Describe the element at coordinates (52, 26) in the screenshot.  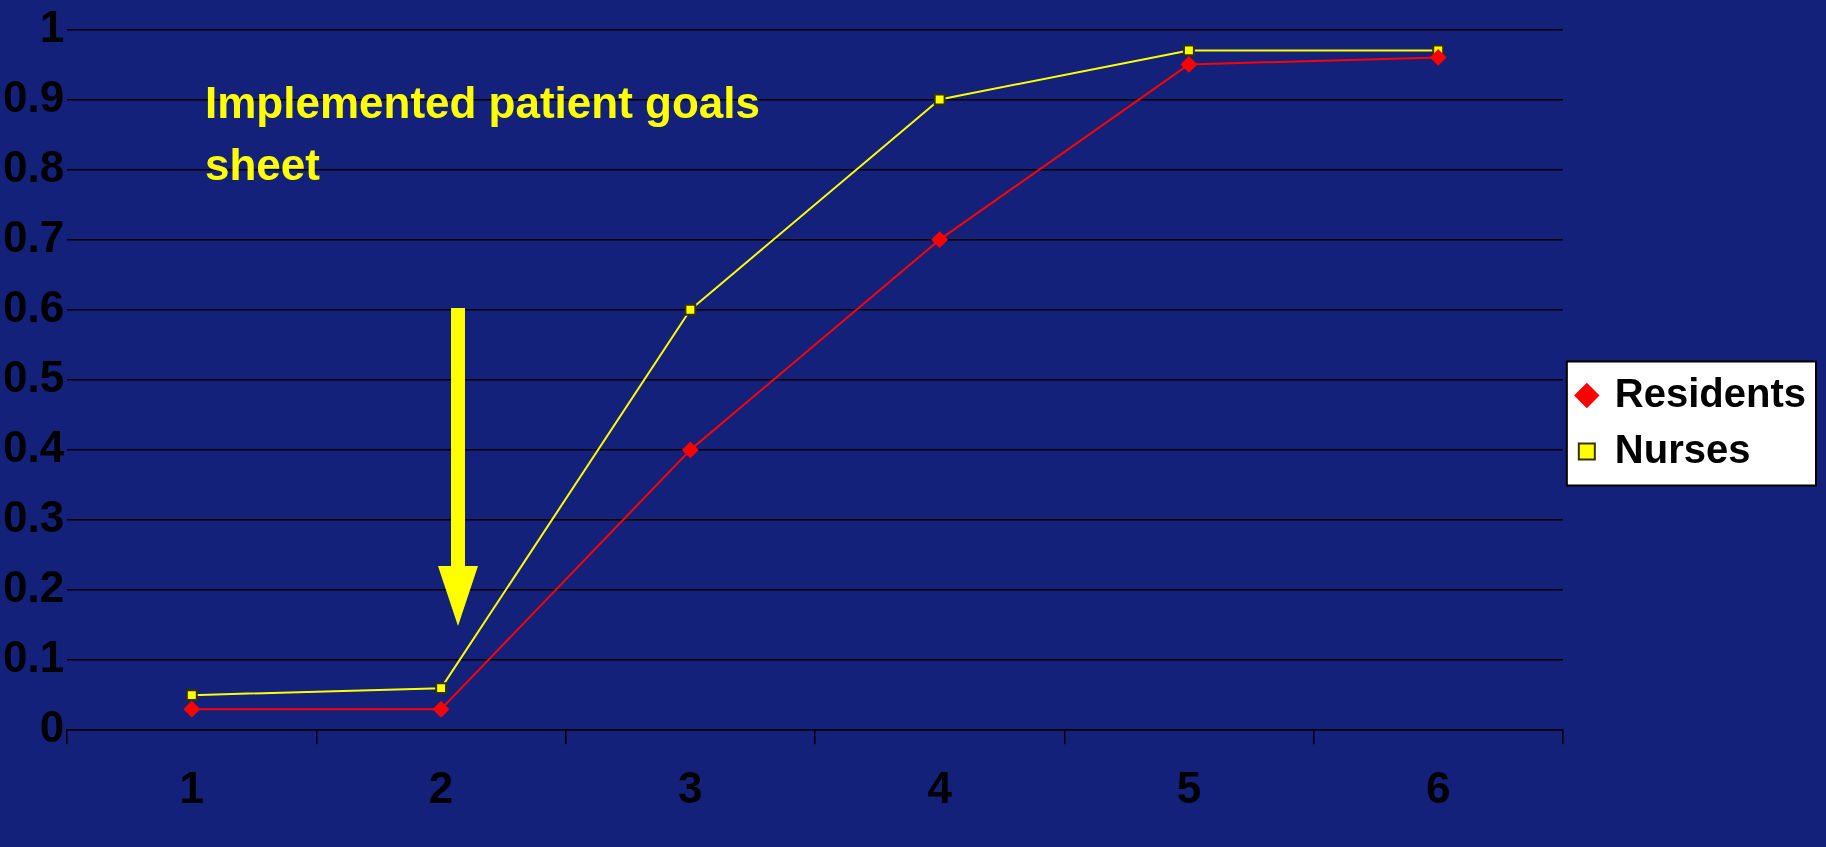
I see `y-tick-label: 1` at that location.